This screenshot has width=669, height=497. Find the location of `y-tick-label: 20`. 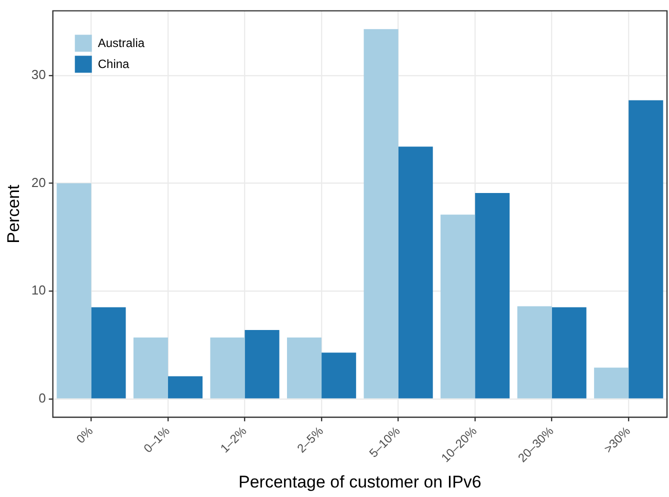

y-tick-label: 20 is located at coordinates (38, 182).